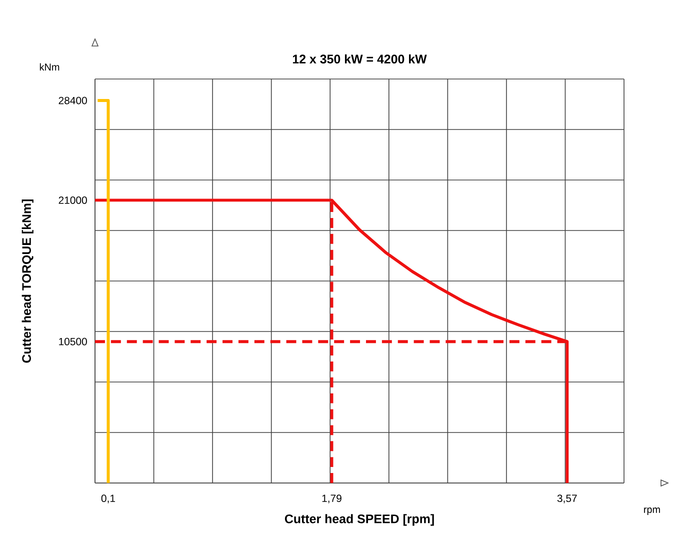 The width and height of the screenshot is (675, 539). I want to click on x-tick-label: 3,57, so click(567, 499).